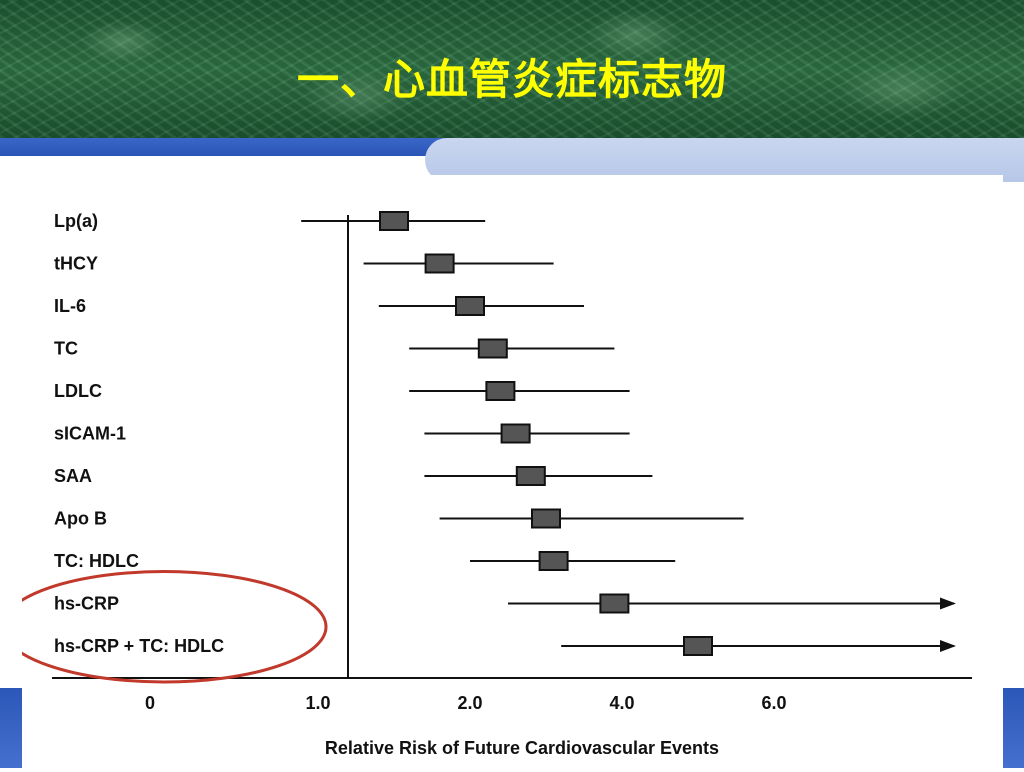  What do you see at coordinates (150, 703) in the screenshot?
I see `x-tick-label: 0` at bounding box center [150, 703].